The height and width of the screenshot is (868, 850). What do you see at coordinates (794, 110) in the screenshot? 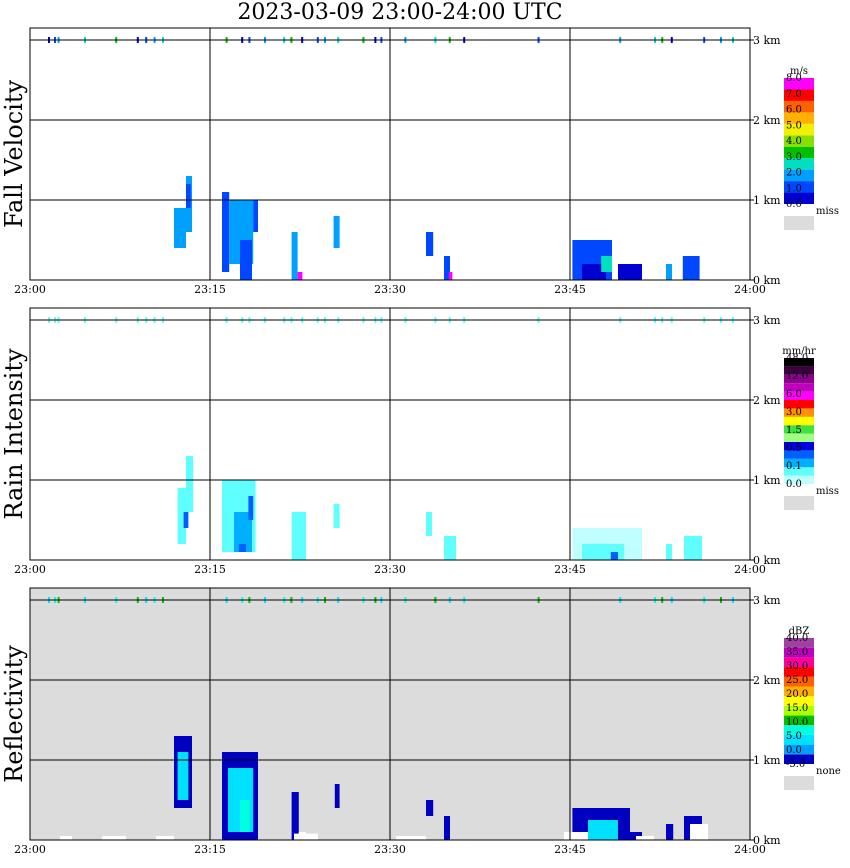
I see `colorbar-label: 6.0` at bounding box center [794, 110].